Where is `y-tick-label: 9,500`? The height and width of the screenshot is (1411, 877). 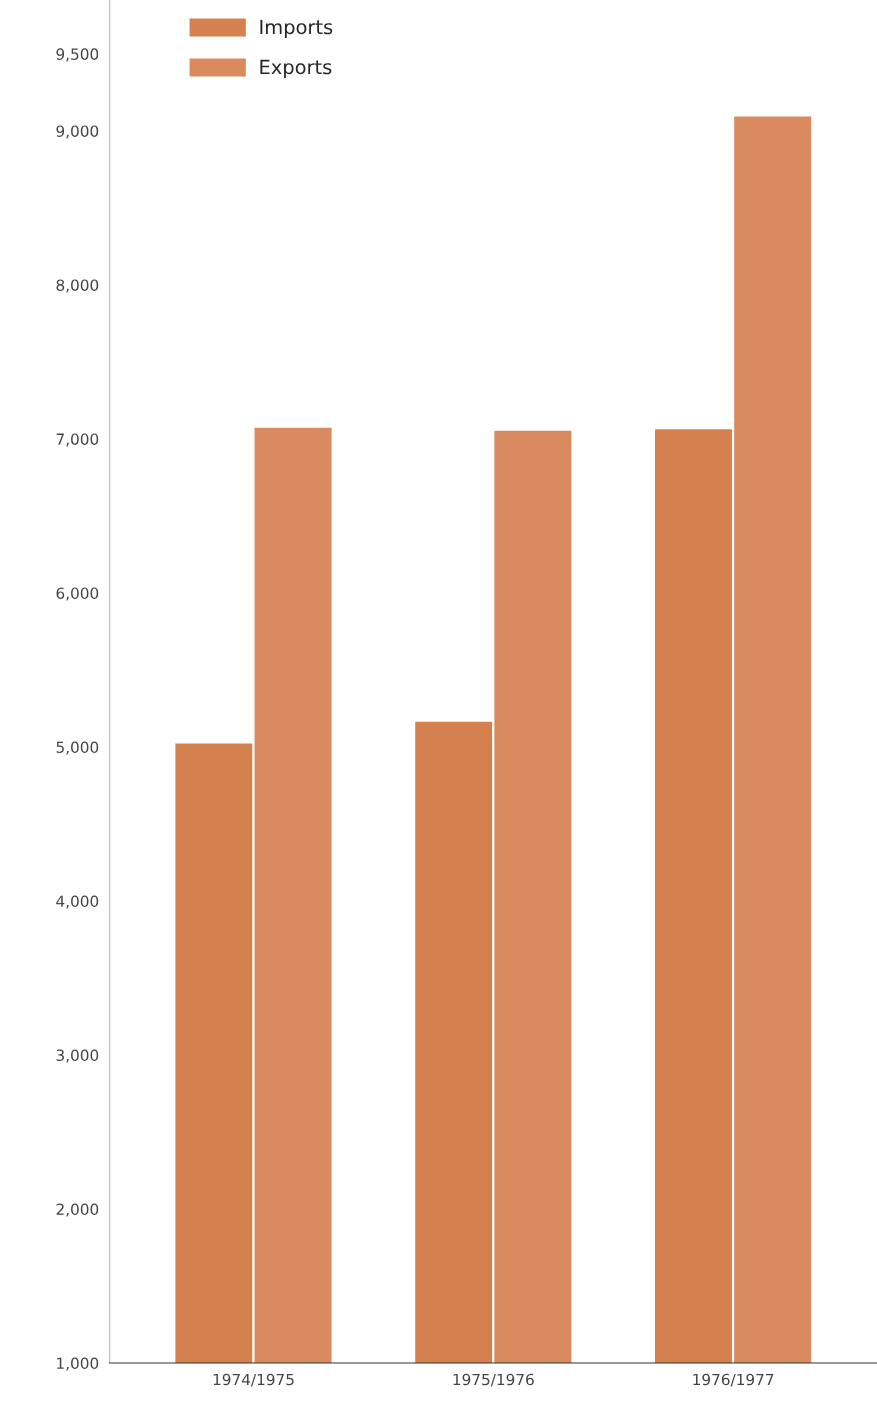 y-tick-label: 9,500 is located at coordinates (77, 55).